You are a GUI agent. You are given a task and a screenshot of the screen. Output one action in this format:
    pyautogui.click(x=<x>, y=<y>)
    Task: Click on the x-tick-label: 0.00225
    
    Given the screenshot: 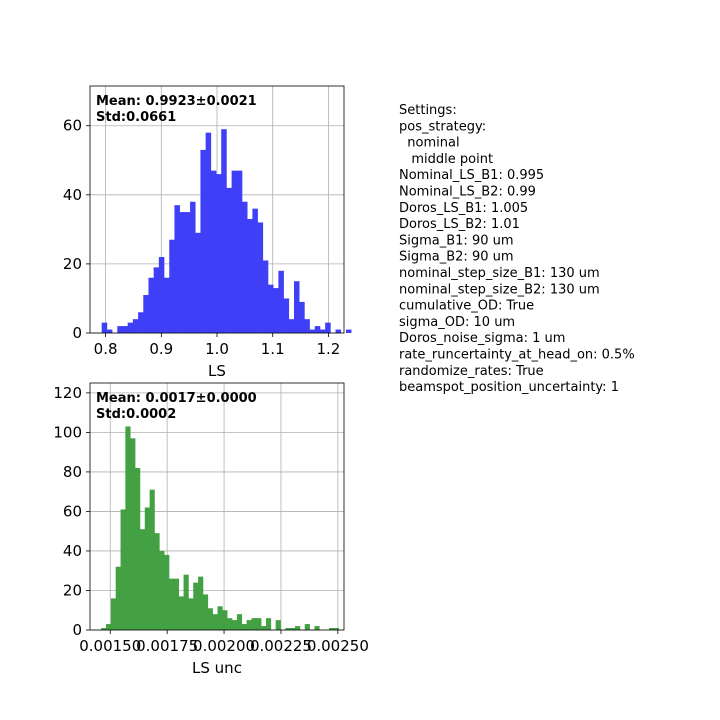 What is the action you would take?
    pyautogui.click(x=281, y=646)
    